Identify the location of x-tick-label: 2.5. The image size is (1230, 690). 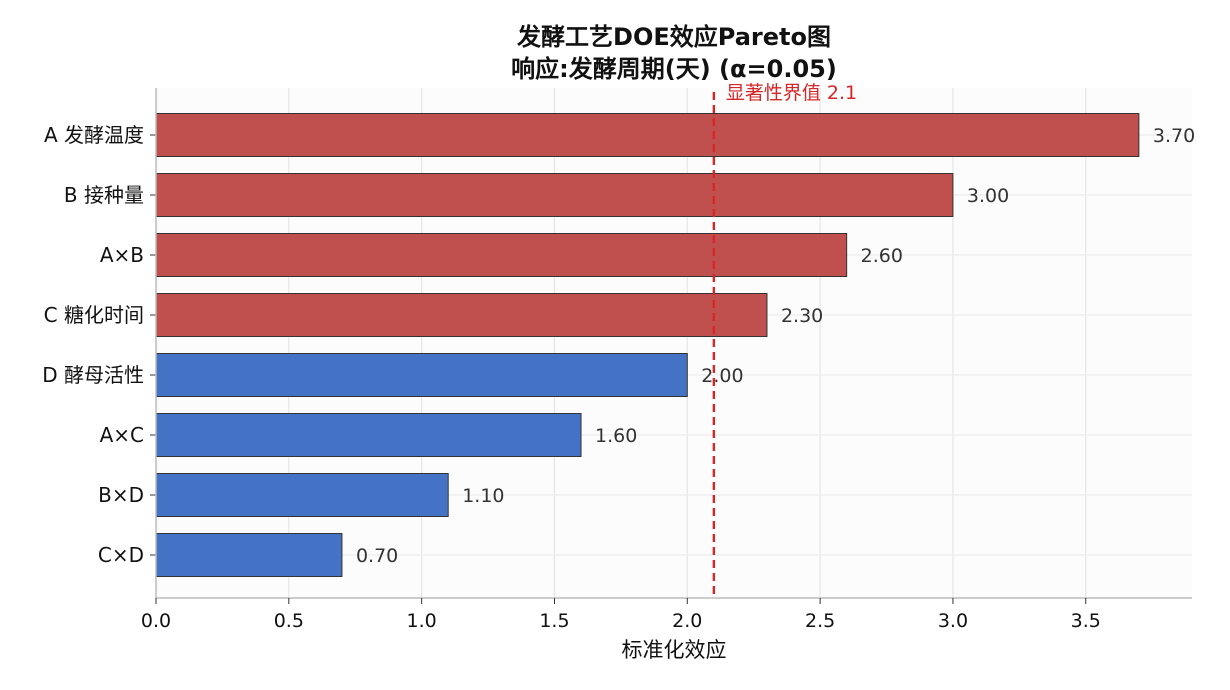
(820, 621).